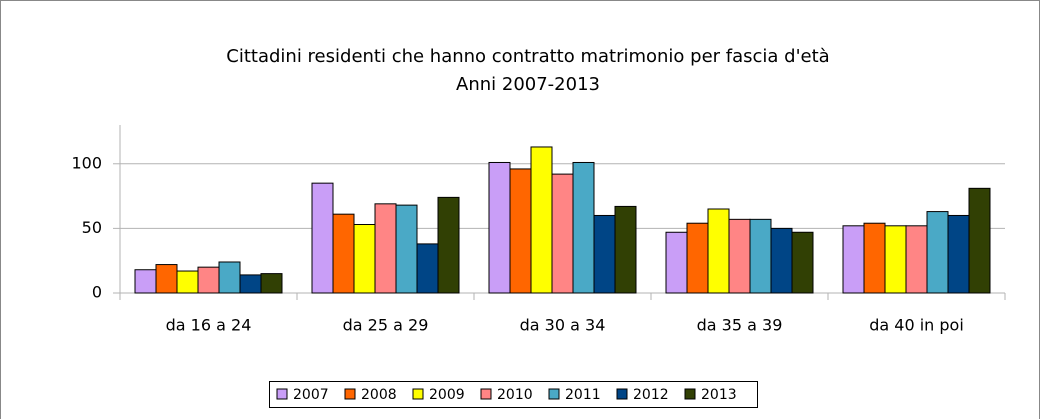 The width and height of the screenshot is (1040, 419). Describe the element at coordinates (528, 84) in the screenshot. I see `chart-subtitle: Anni 2007-2013` at that location.